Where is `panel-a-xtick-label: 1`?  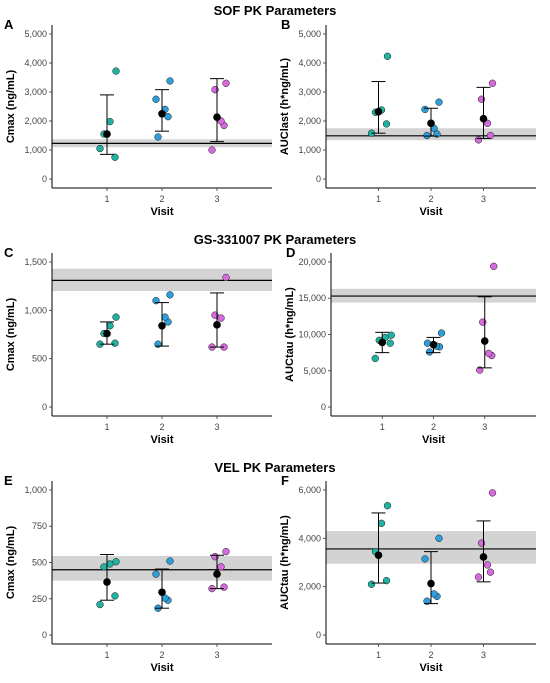 panel-a-xtick-label: 1 is located at coordinates (106, 199).